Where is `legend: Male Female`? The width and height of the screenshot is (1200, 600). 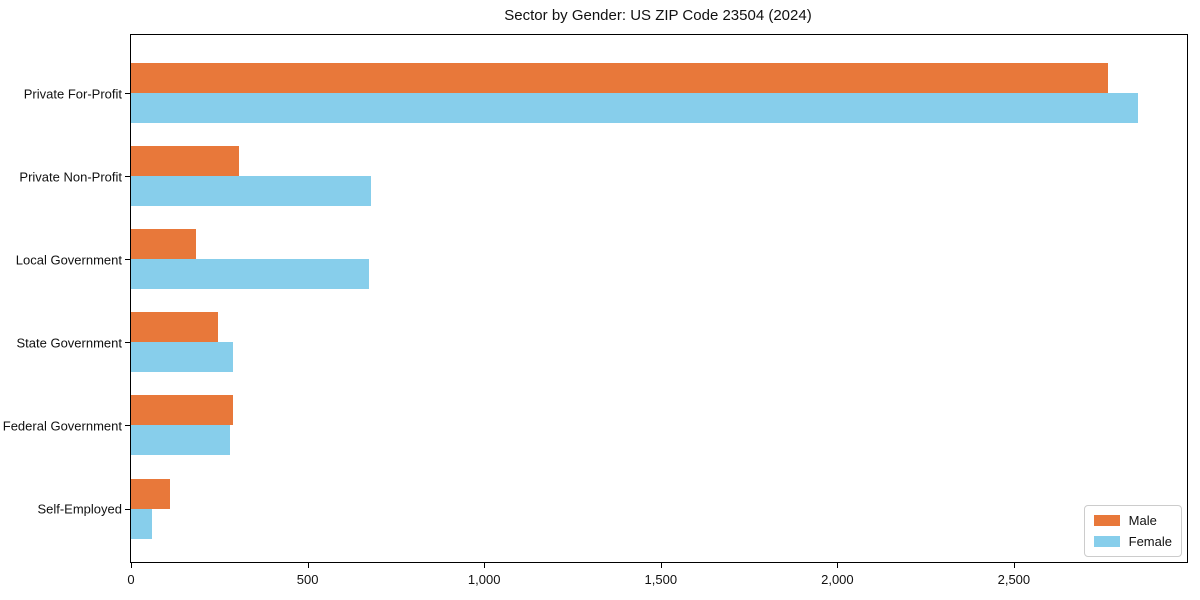
legend: Male Female is located at coordinates (1132, 531).